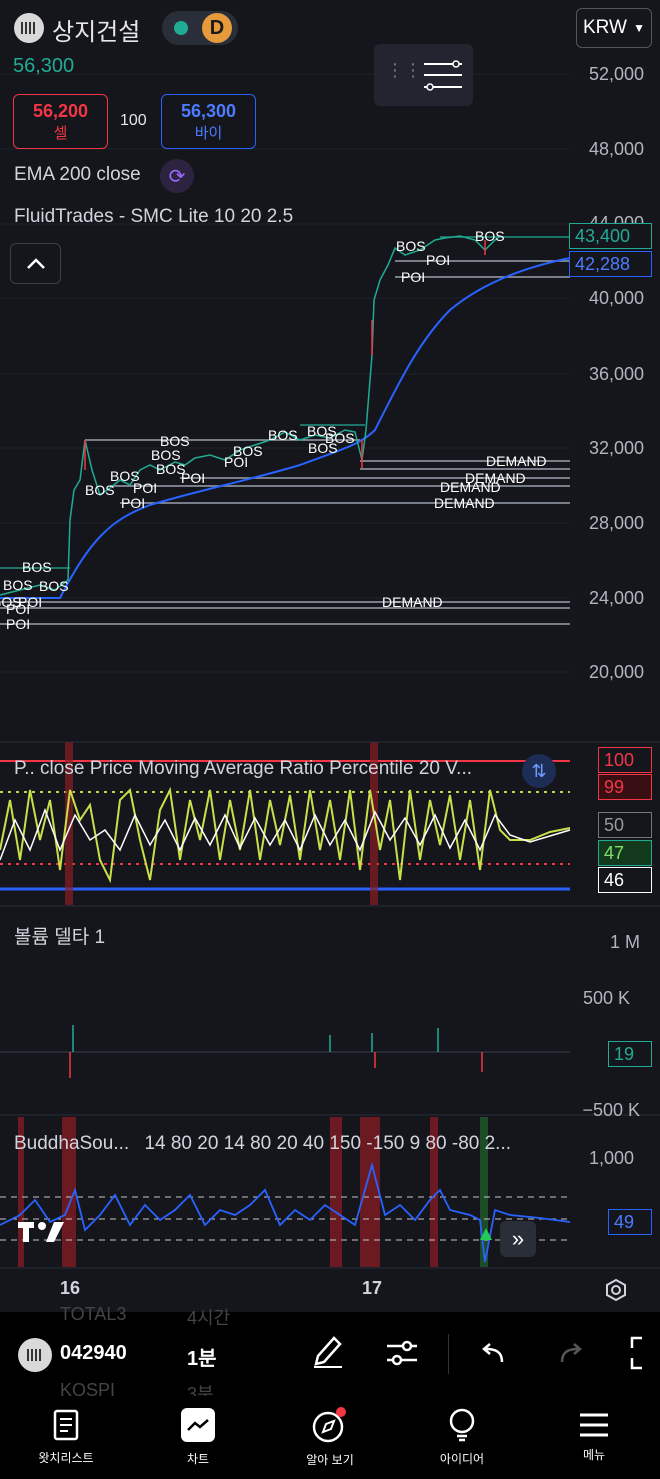 This screenshot has width=660, height=1479. I want to click on pencil-icon, so click(327, 1352).